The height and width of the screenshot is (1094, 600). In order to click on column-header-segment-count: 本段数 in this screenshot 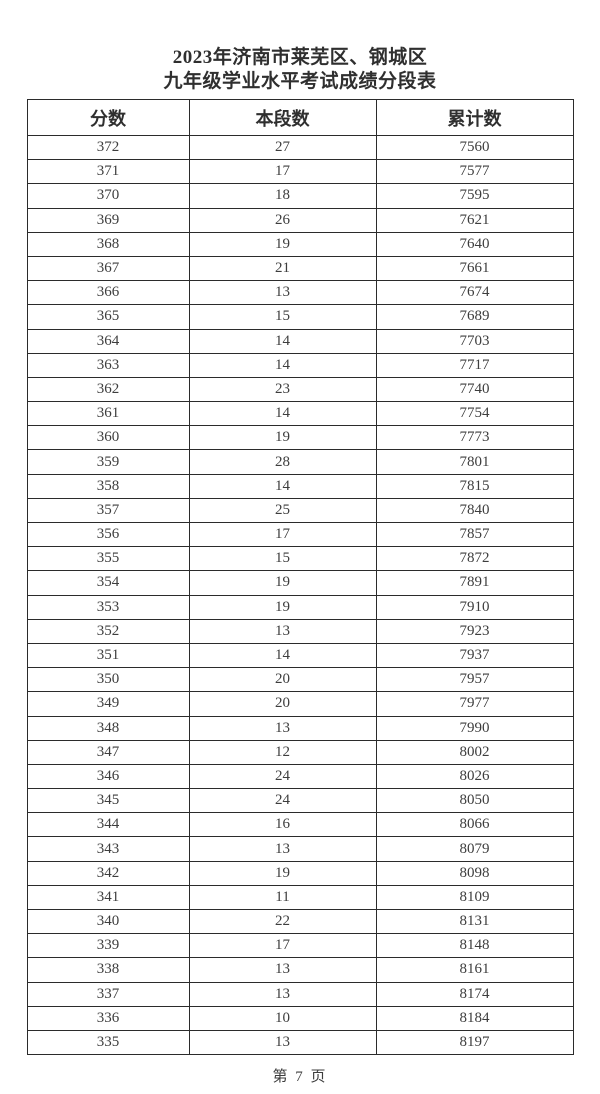, I will do `click(282, 117)`.